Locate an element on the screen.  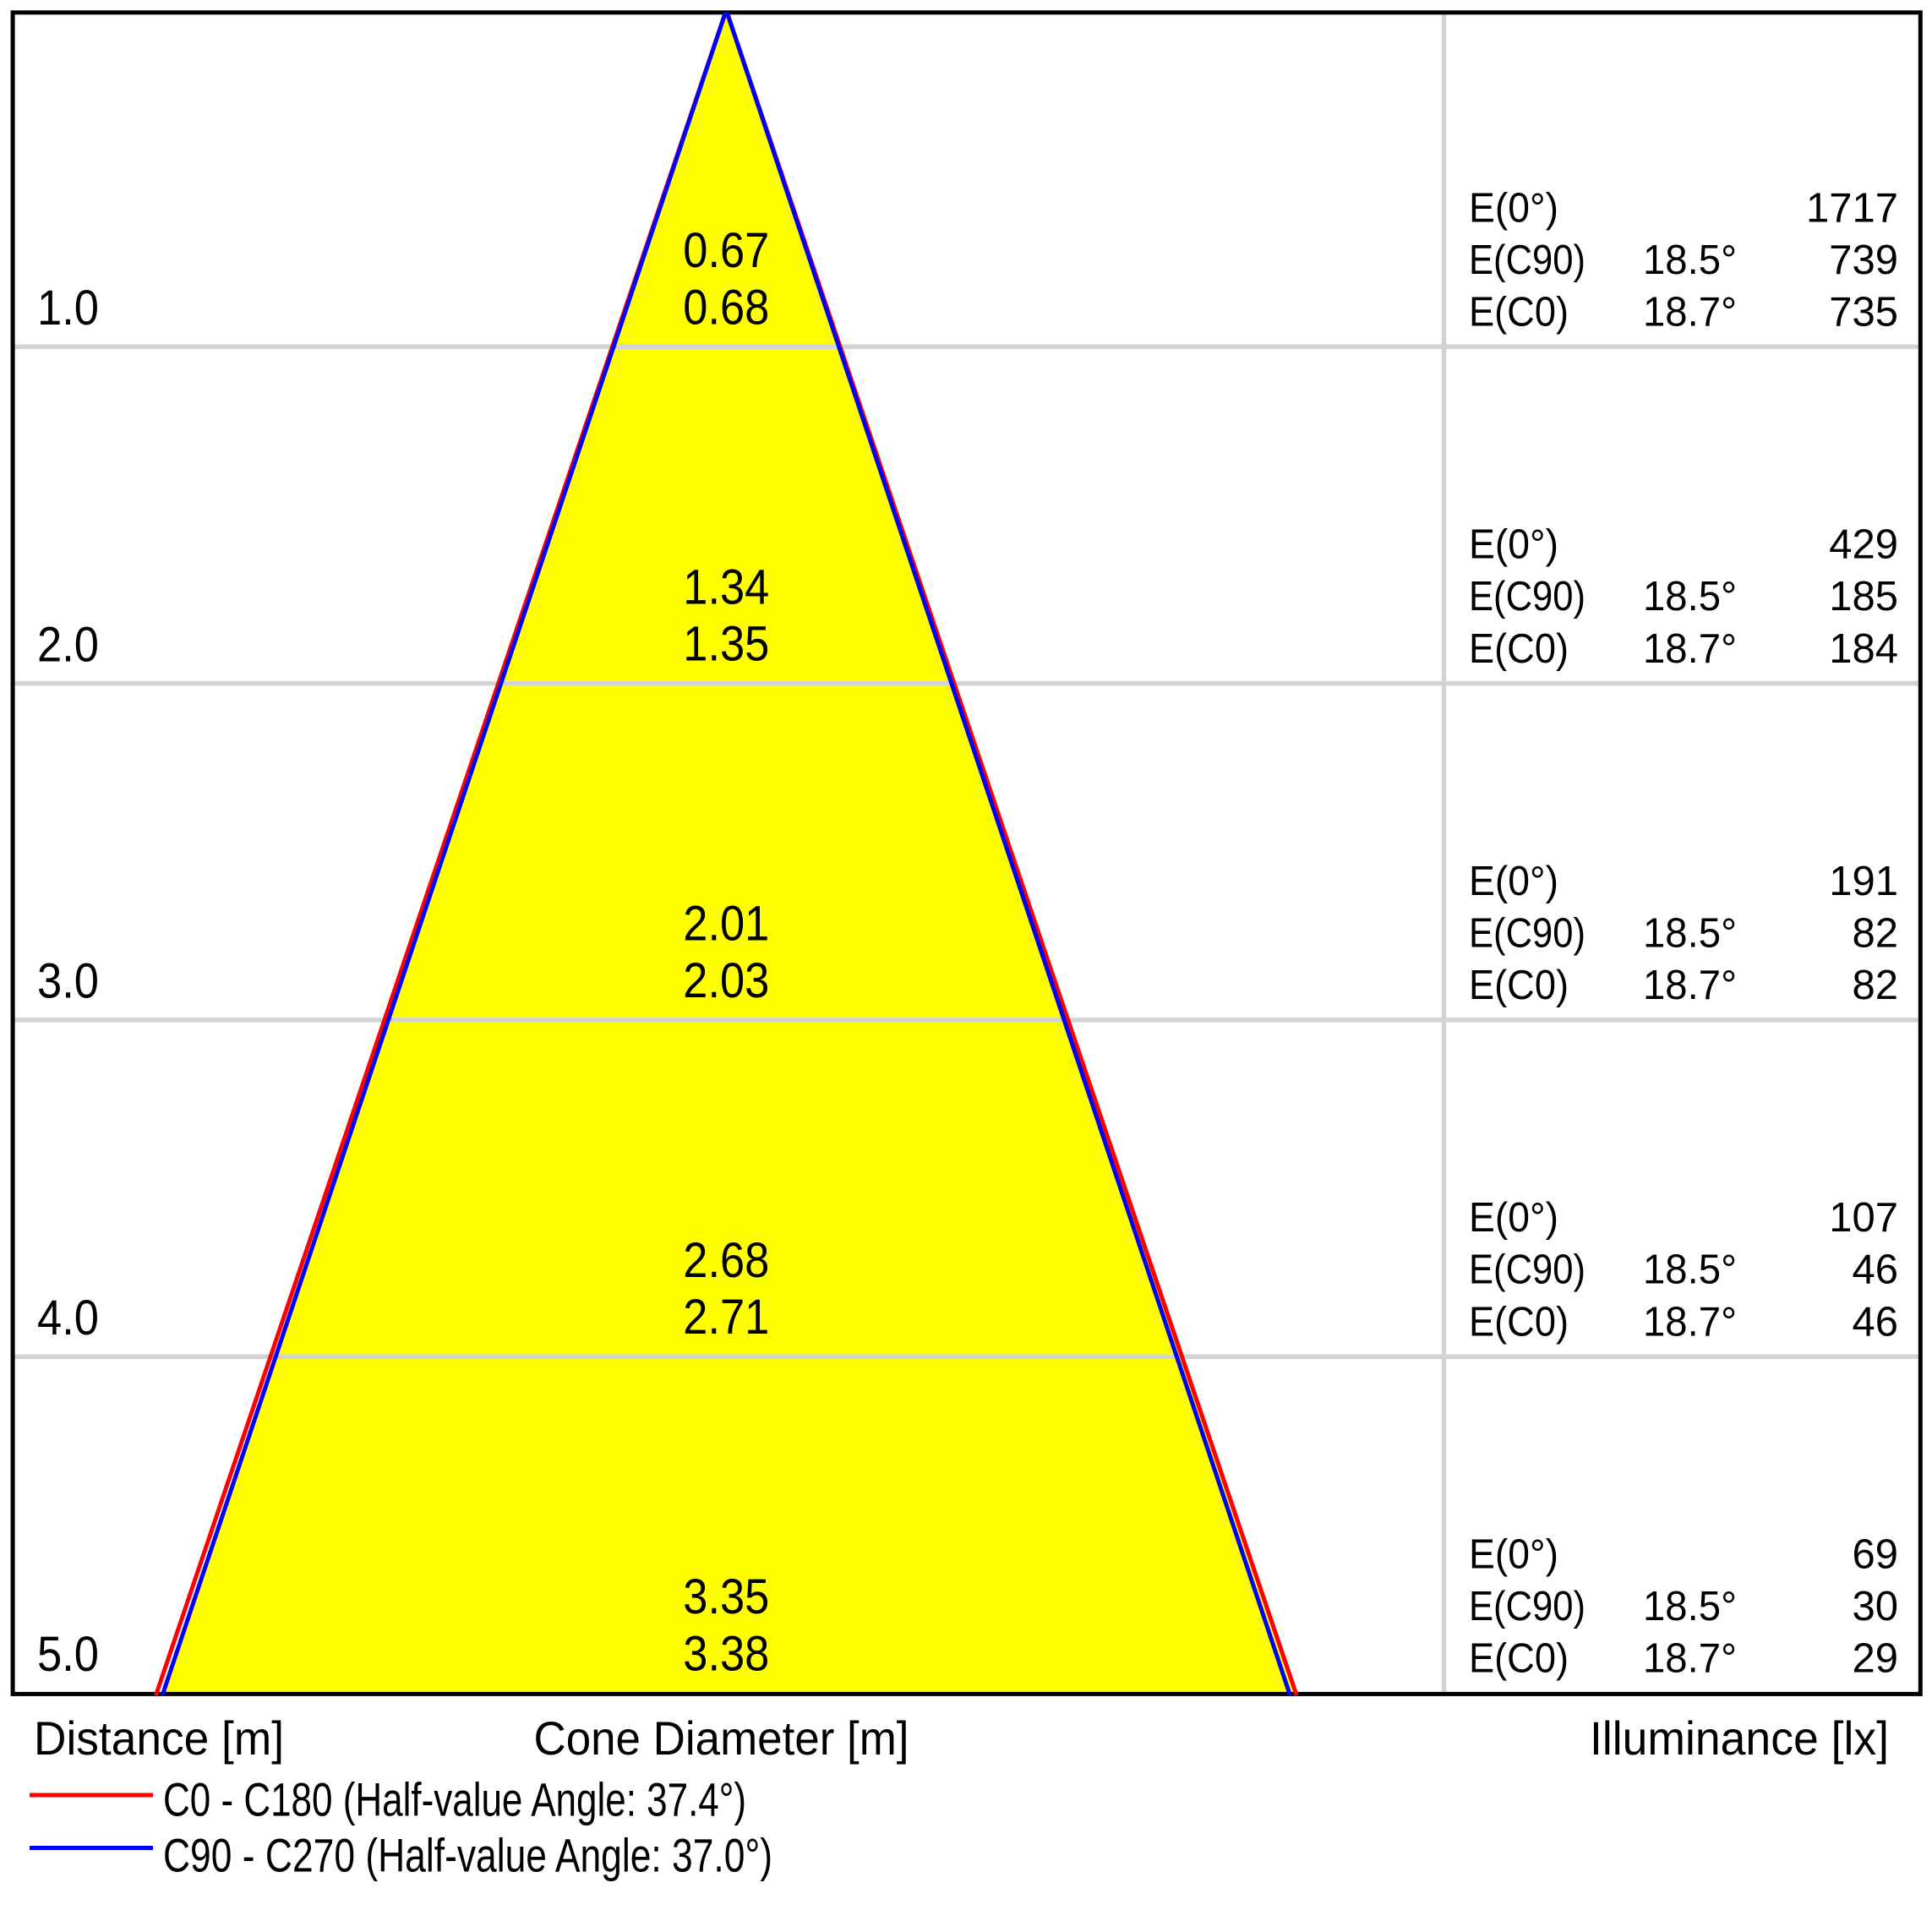
svg-text: 2.71 is located at coordinates (726, 1317).